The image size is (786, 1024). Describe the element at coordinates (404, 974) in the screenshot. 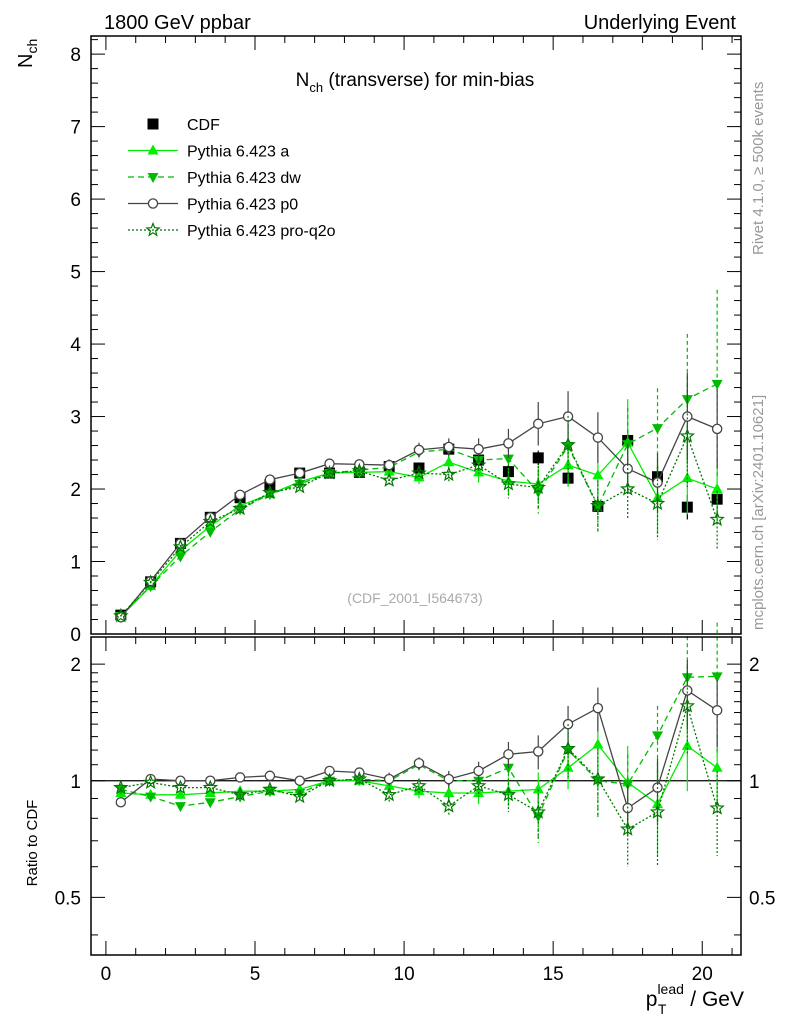

I see `x-tick-label: 10` at that location.